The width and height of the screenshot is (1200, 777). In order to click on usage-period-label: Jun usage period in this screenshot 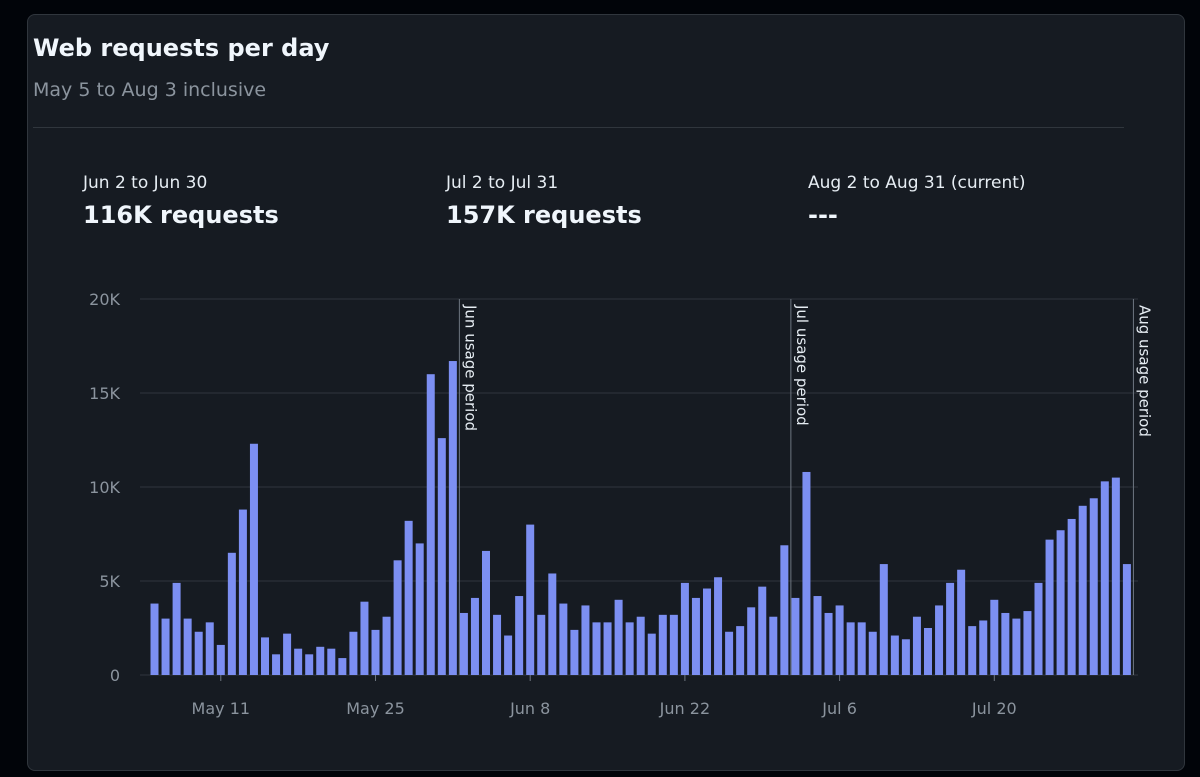, I will do `click(470, 367)`.